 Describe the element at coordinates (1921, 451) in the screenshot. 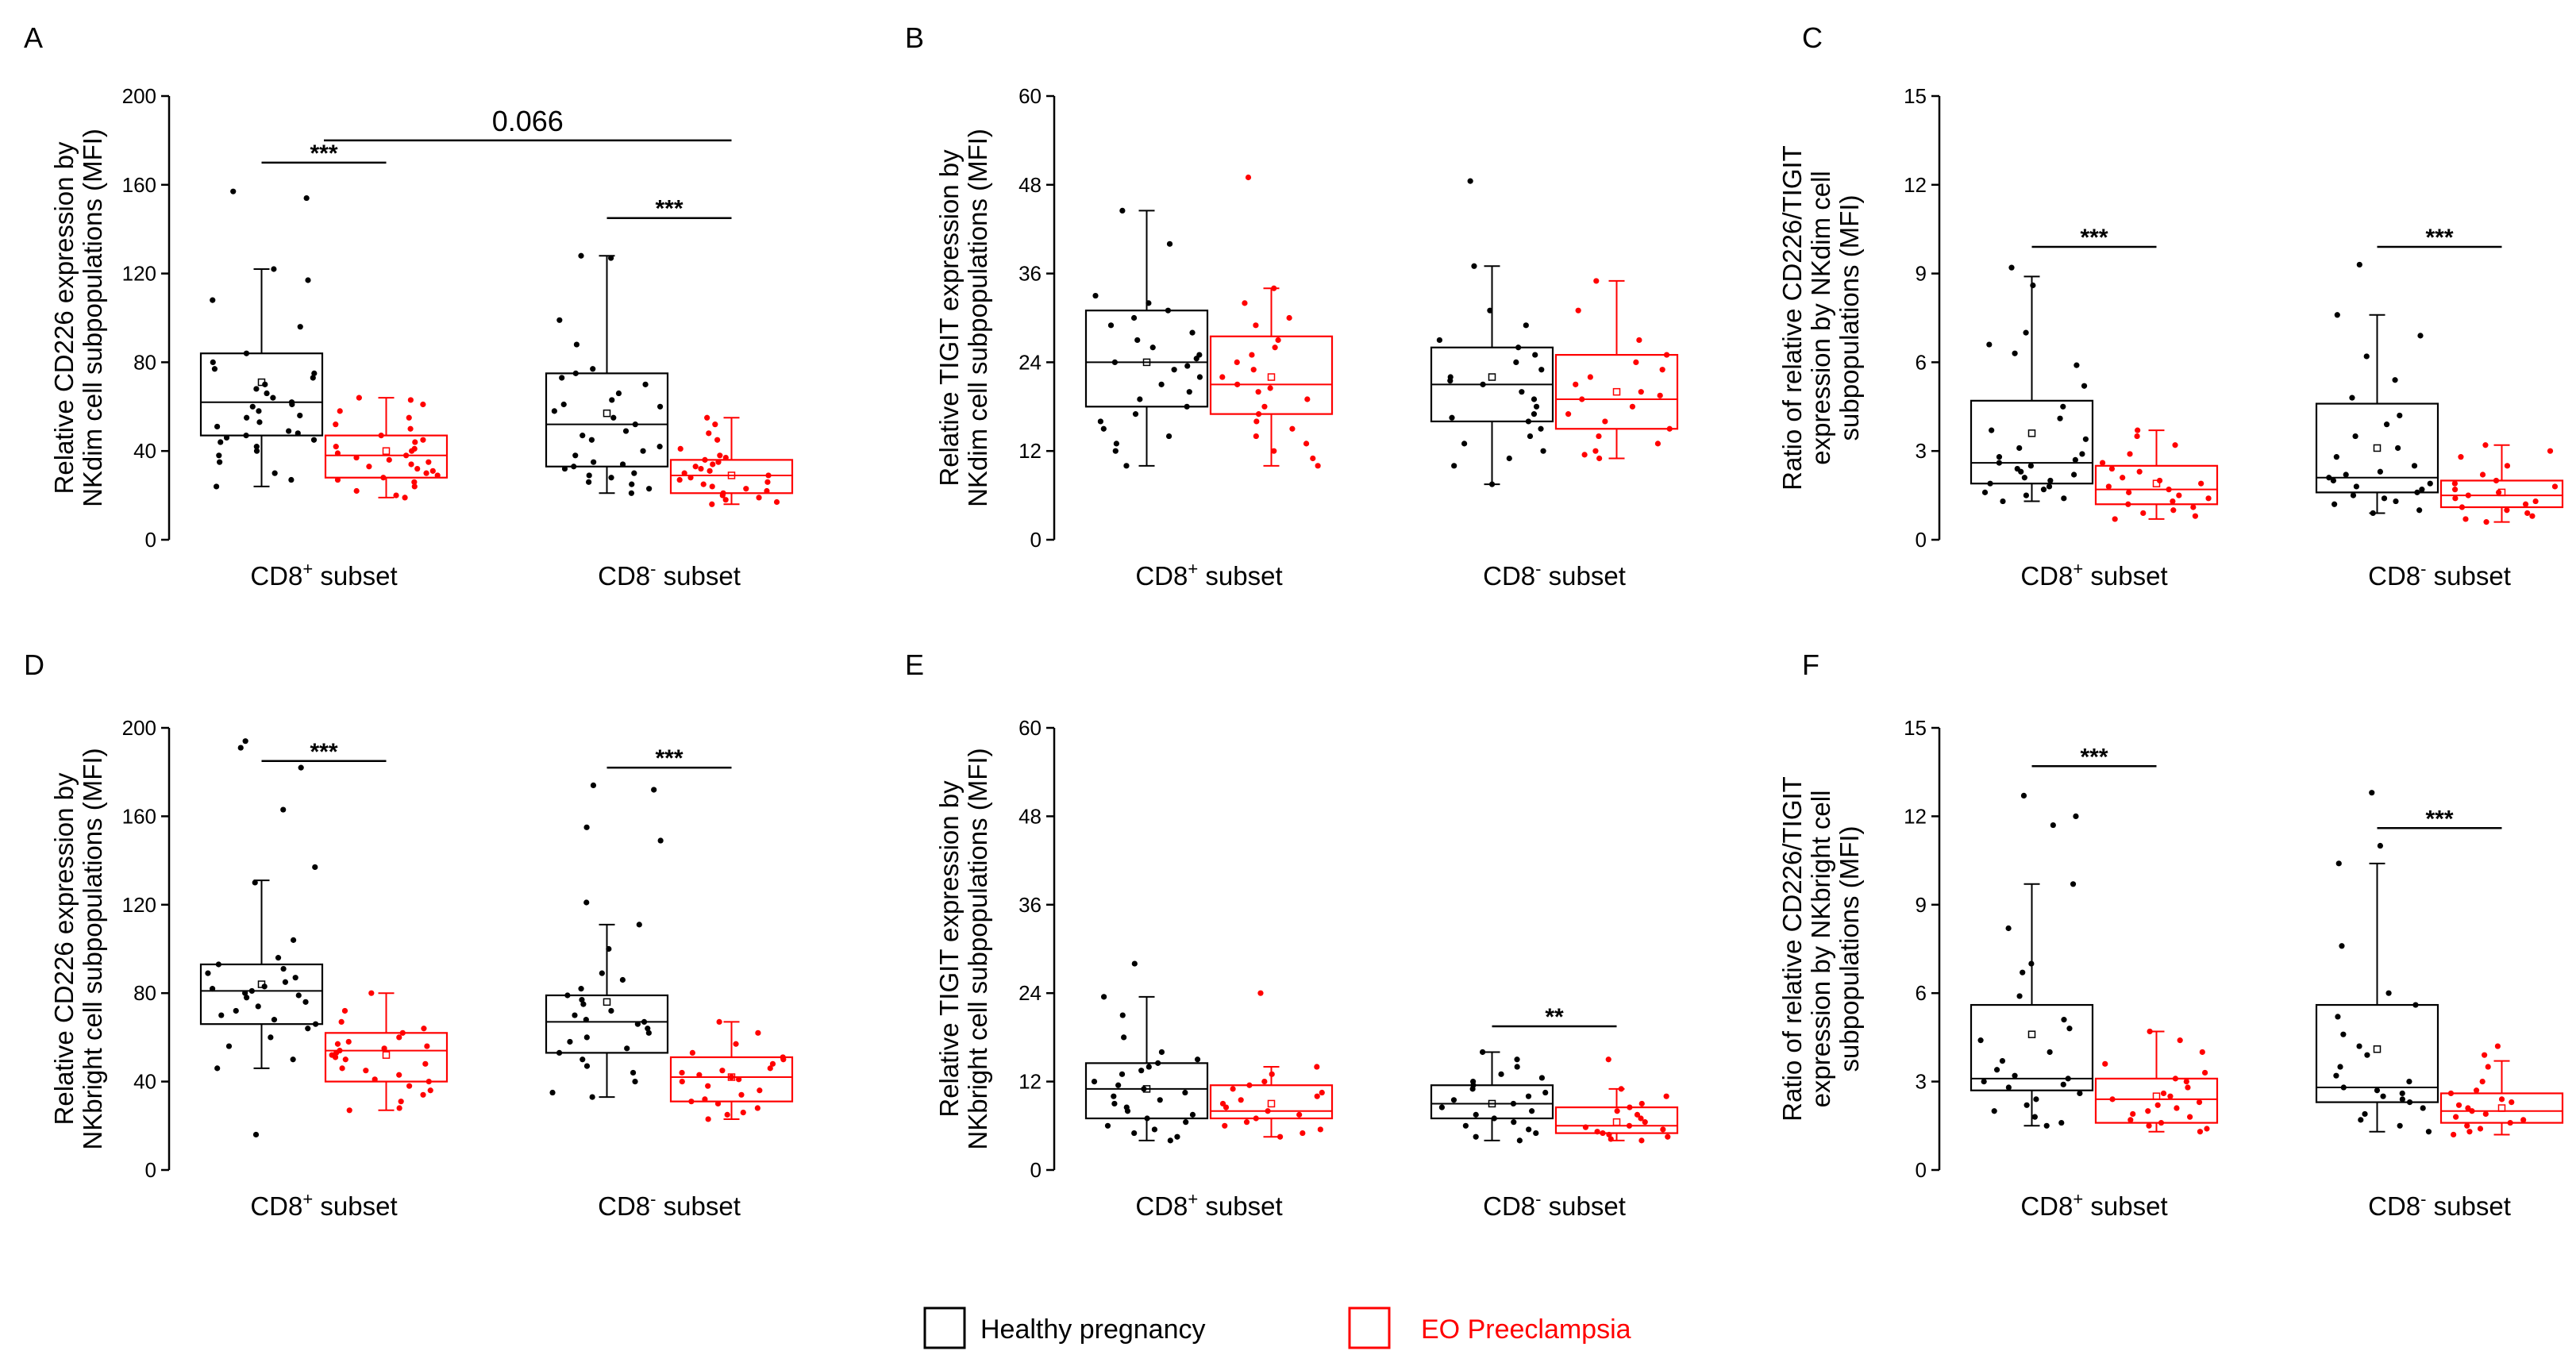

I see `y-tick-label: 3` at that location.